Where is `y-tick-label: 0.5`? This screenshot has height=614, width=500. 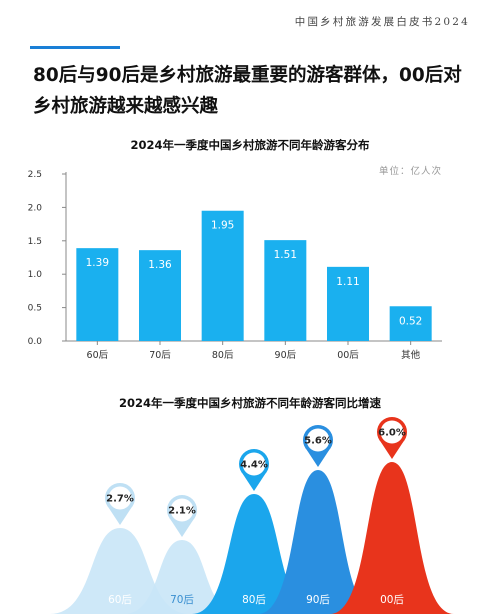 y-tick-label: 0.5 is located at coordinates (35, 309).